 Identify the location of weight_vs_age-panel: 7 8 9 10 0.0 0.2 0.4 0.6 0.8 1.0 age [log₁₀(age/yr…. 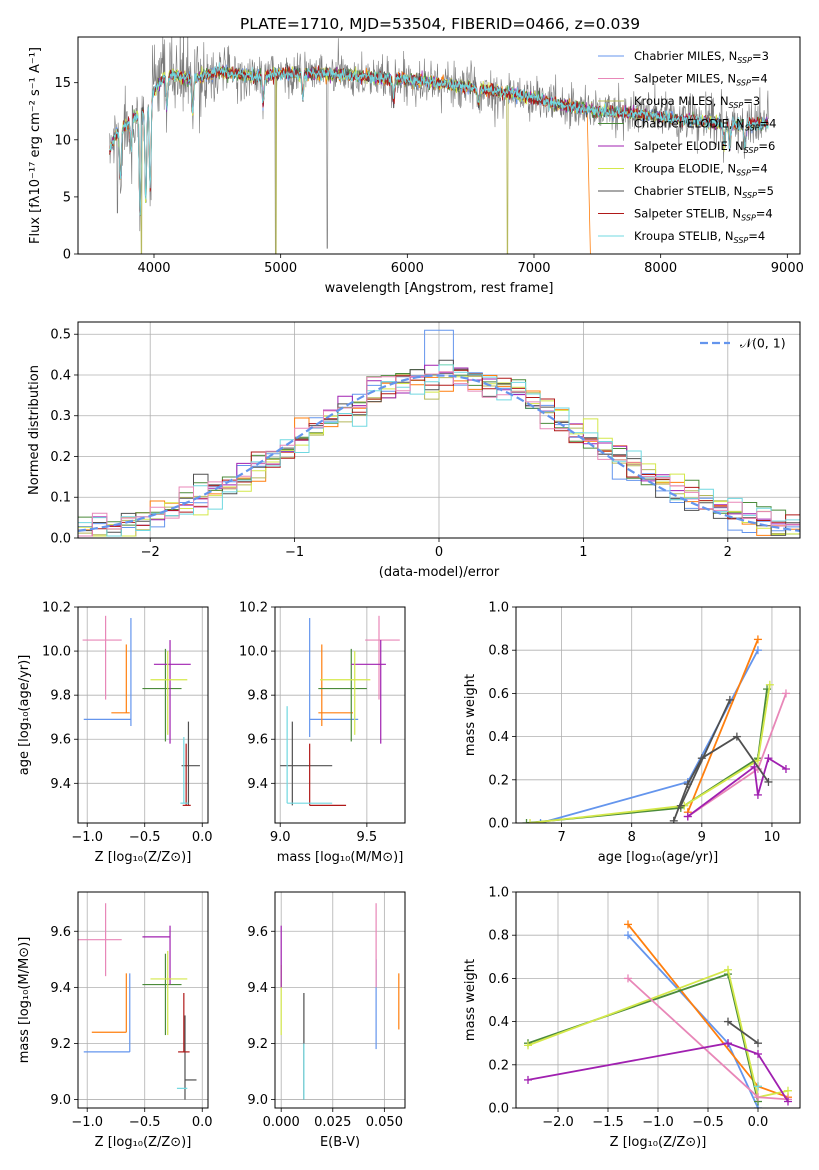
(632, 733).